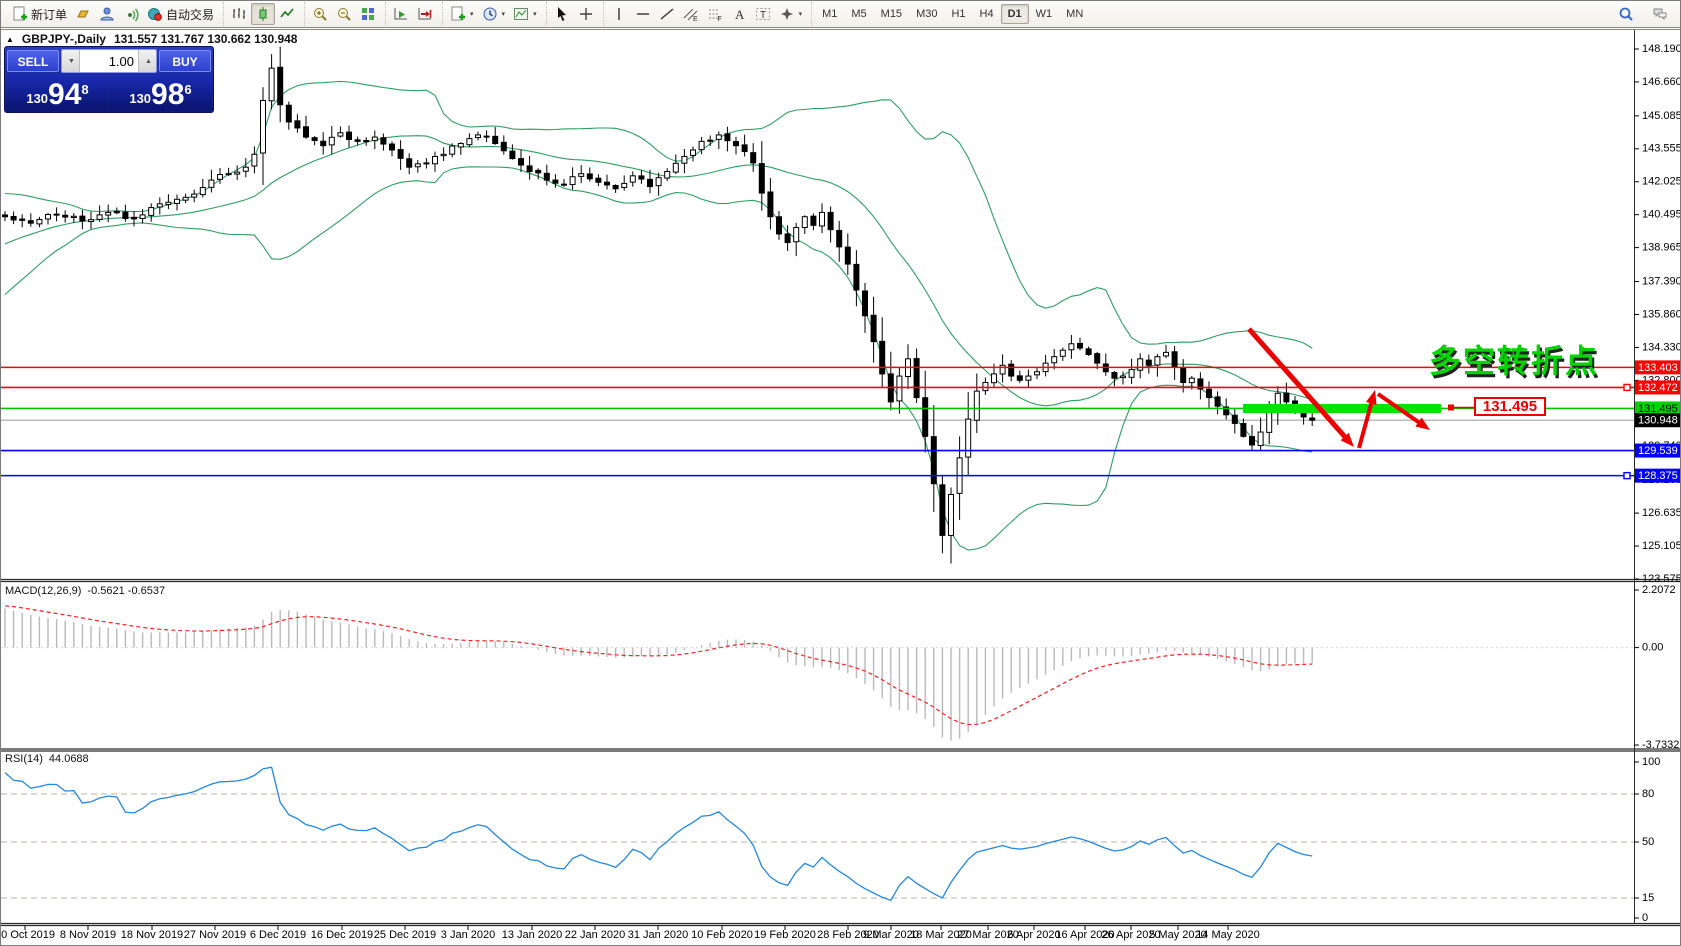 The image size is (1681, 946). What do you see at coordinates (586, 14) in the screenshot?
I see `crosshair-button` at bounding box center [586, 14].